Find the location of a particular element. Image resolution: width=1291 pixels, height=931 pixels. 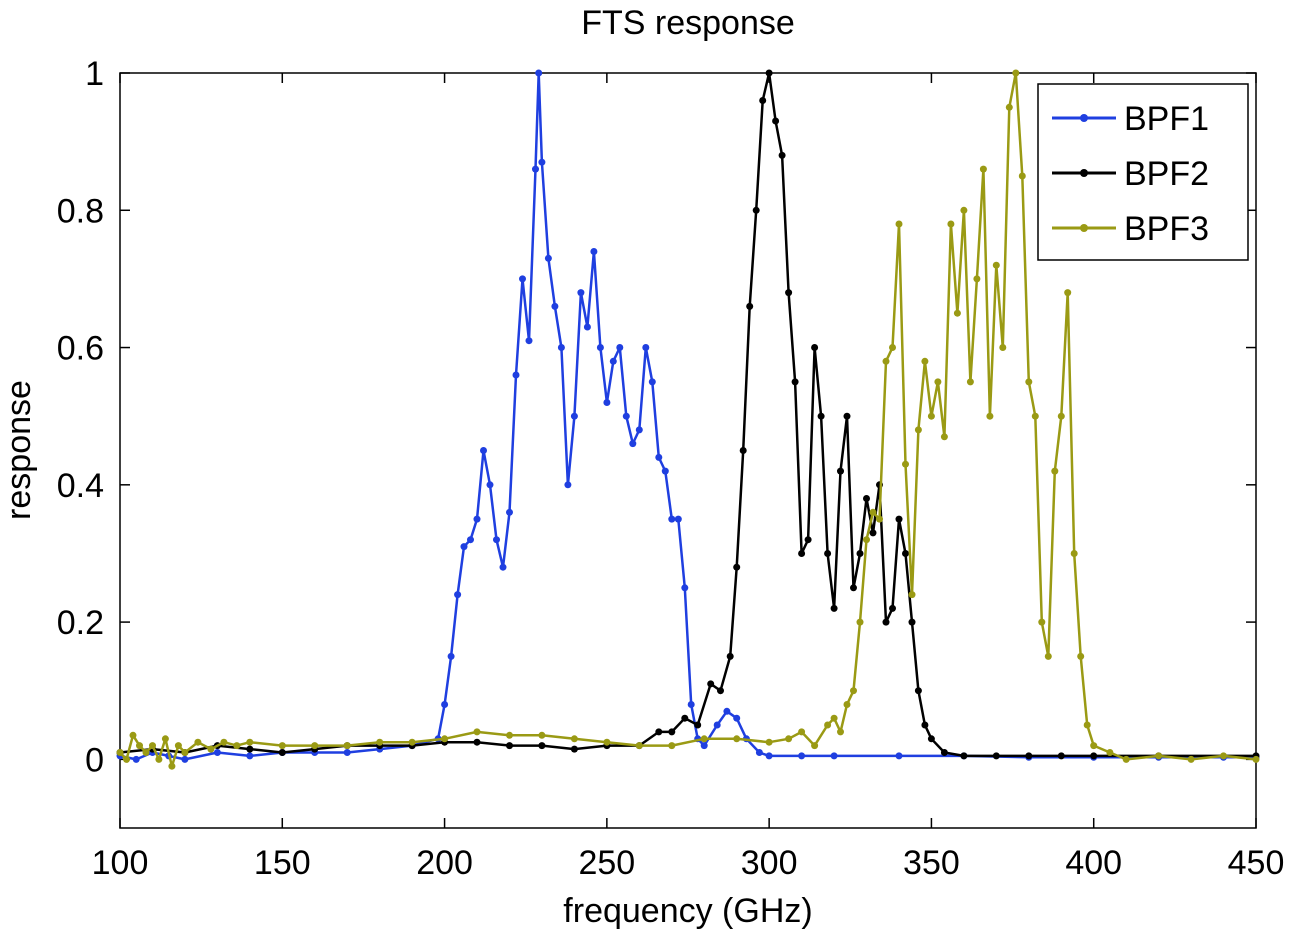

legend-label: BPF1 is located at coordinates (1166, 119).